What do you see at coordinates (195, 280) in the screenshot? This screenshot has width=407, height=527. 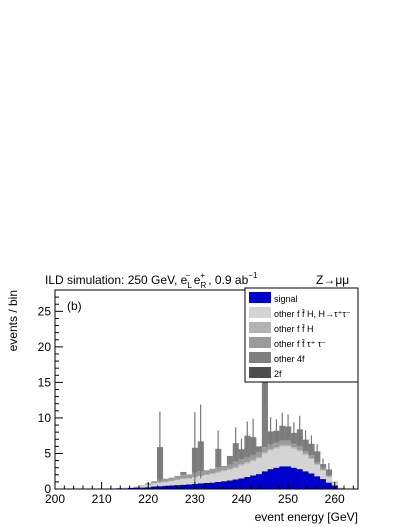 I see `title-e-plus: e` at bounding box center [195, 280].